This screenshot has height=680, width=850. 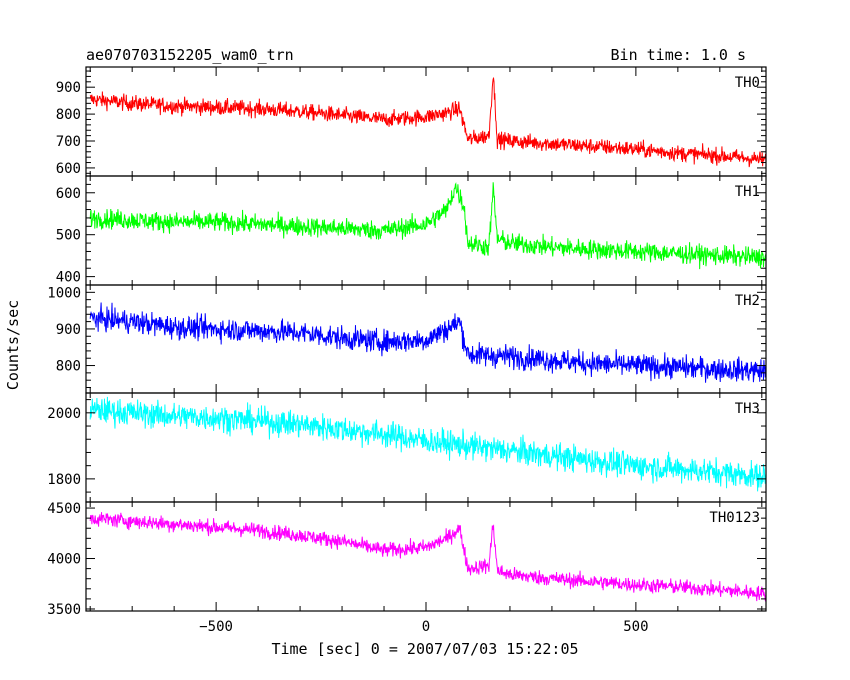 I want to click on y-tick-label: 500, so click(x=68, y=236).